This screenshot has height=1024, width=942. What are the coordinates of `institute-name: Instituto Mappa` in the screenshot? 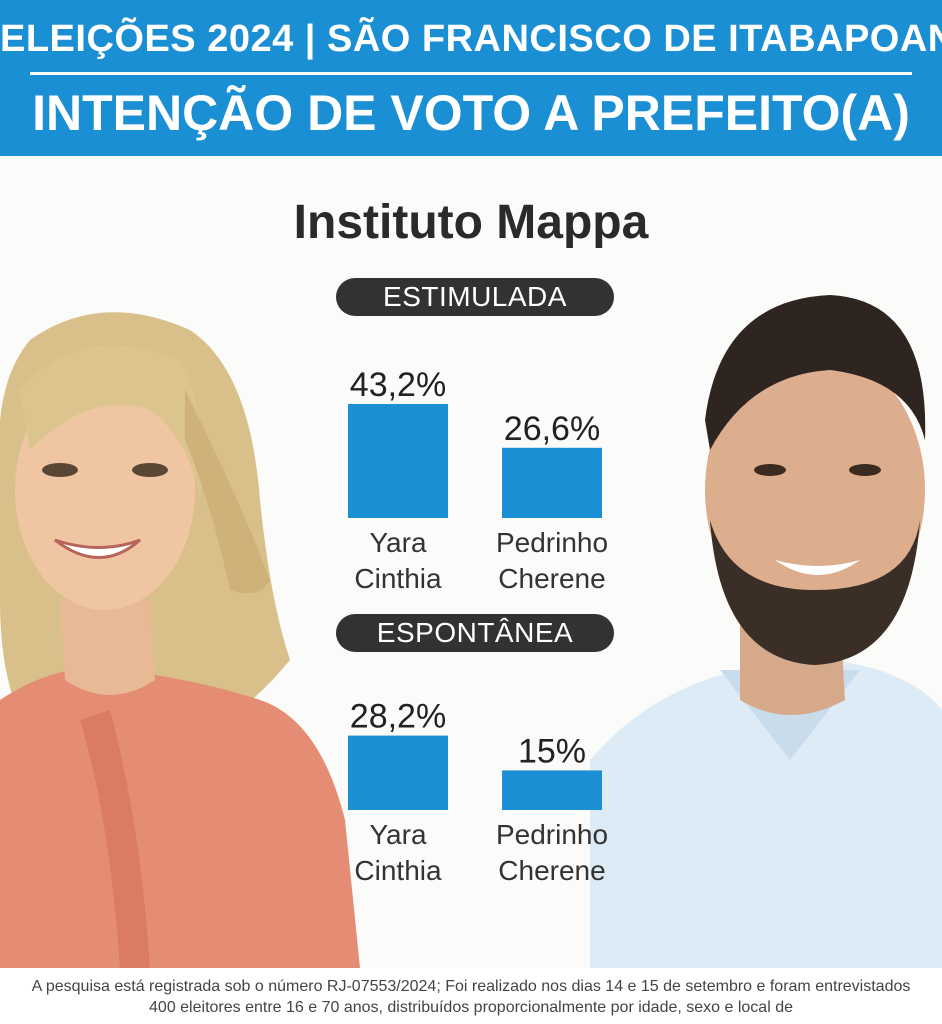 It's located at (471, 222).